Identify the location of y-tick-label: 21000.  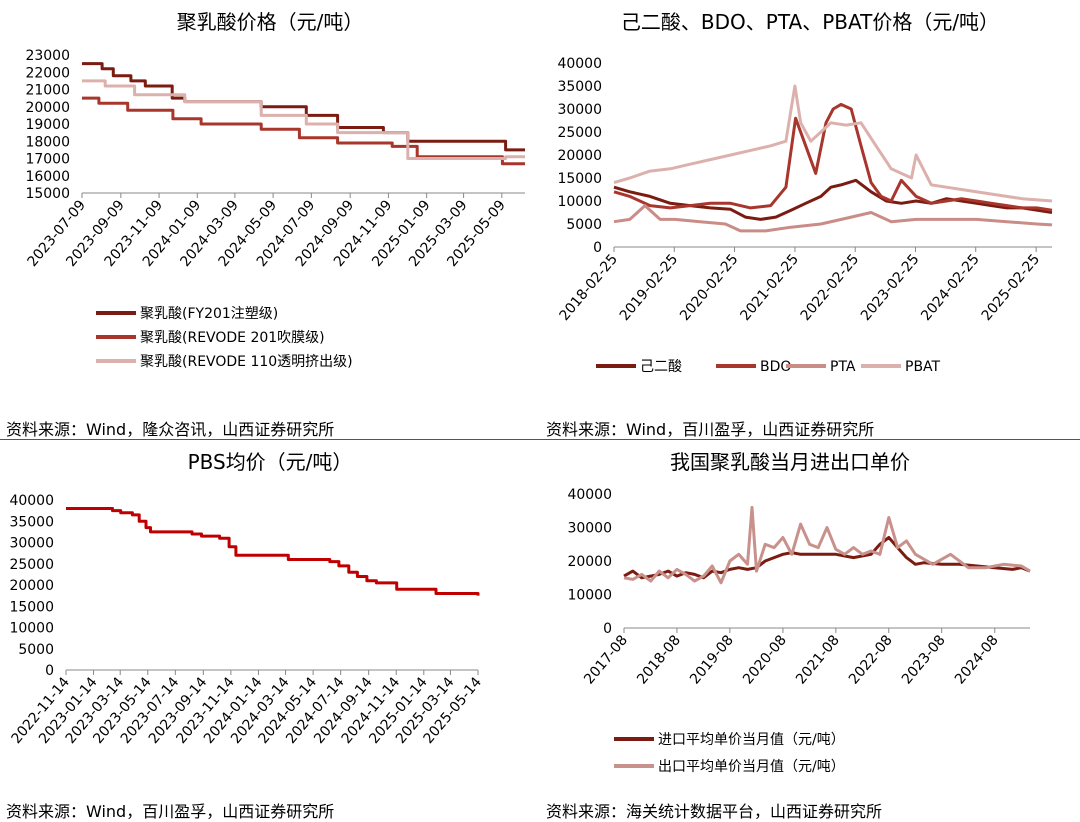
(47, 91).